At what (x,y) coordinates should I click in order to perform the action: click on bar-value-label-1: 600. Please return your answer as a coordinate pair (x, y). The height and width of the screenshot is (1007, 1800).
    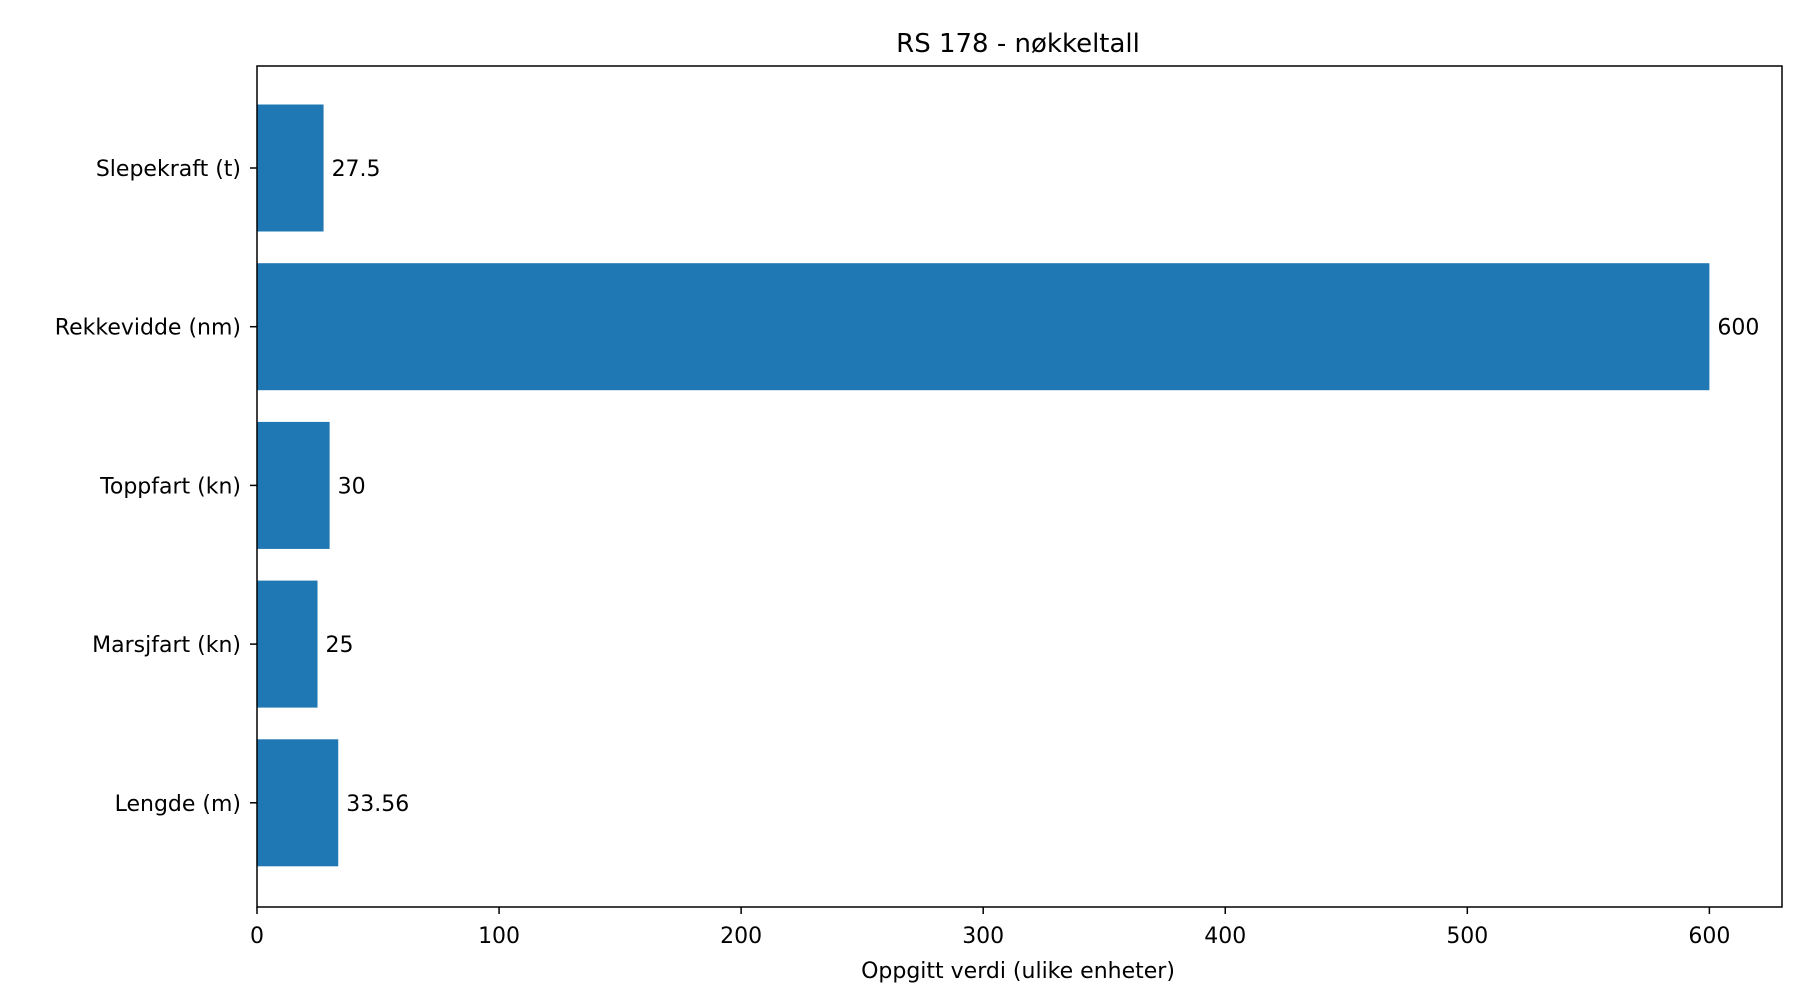
    Looking at the image, I should click on (1738, 328).